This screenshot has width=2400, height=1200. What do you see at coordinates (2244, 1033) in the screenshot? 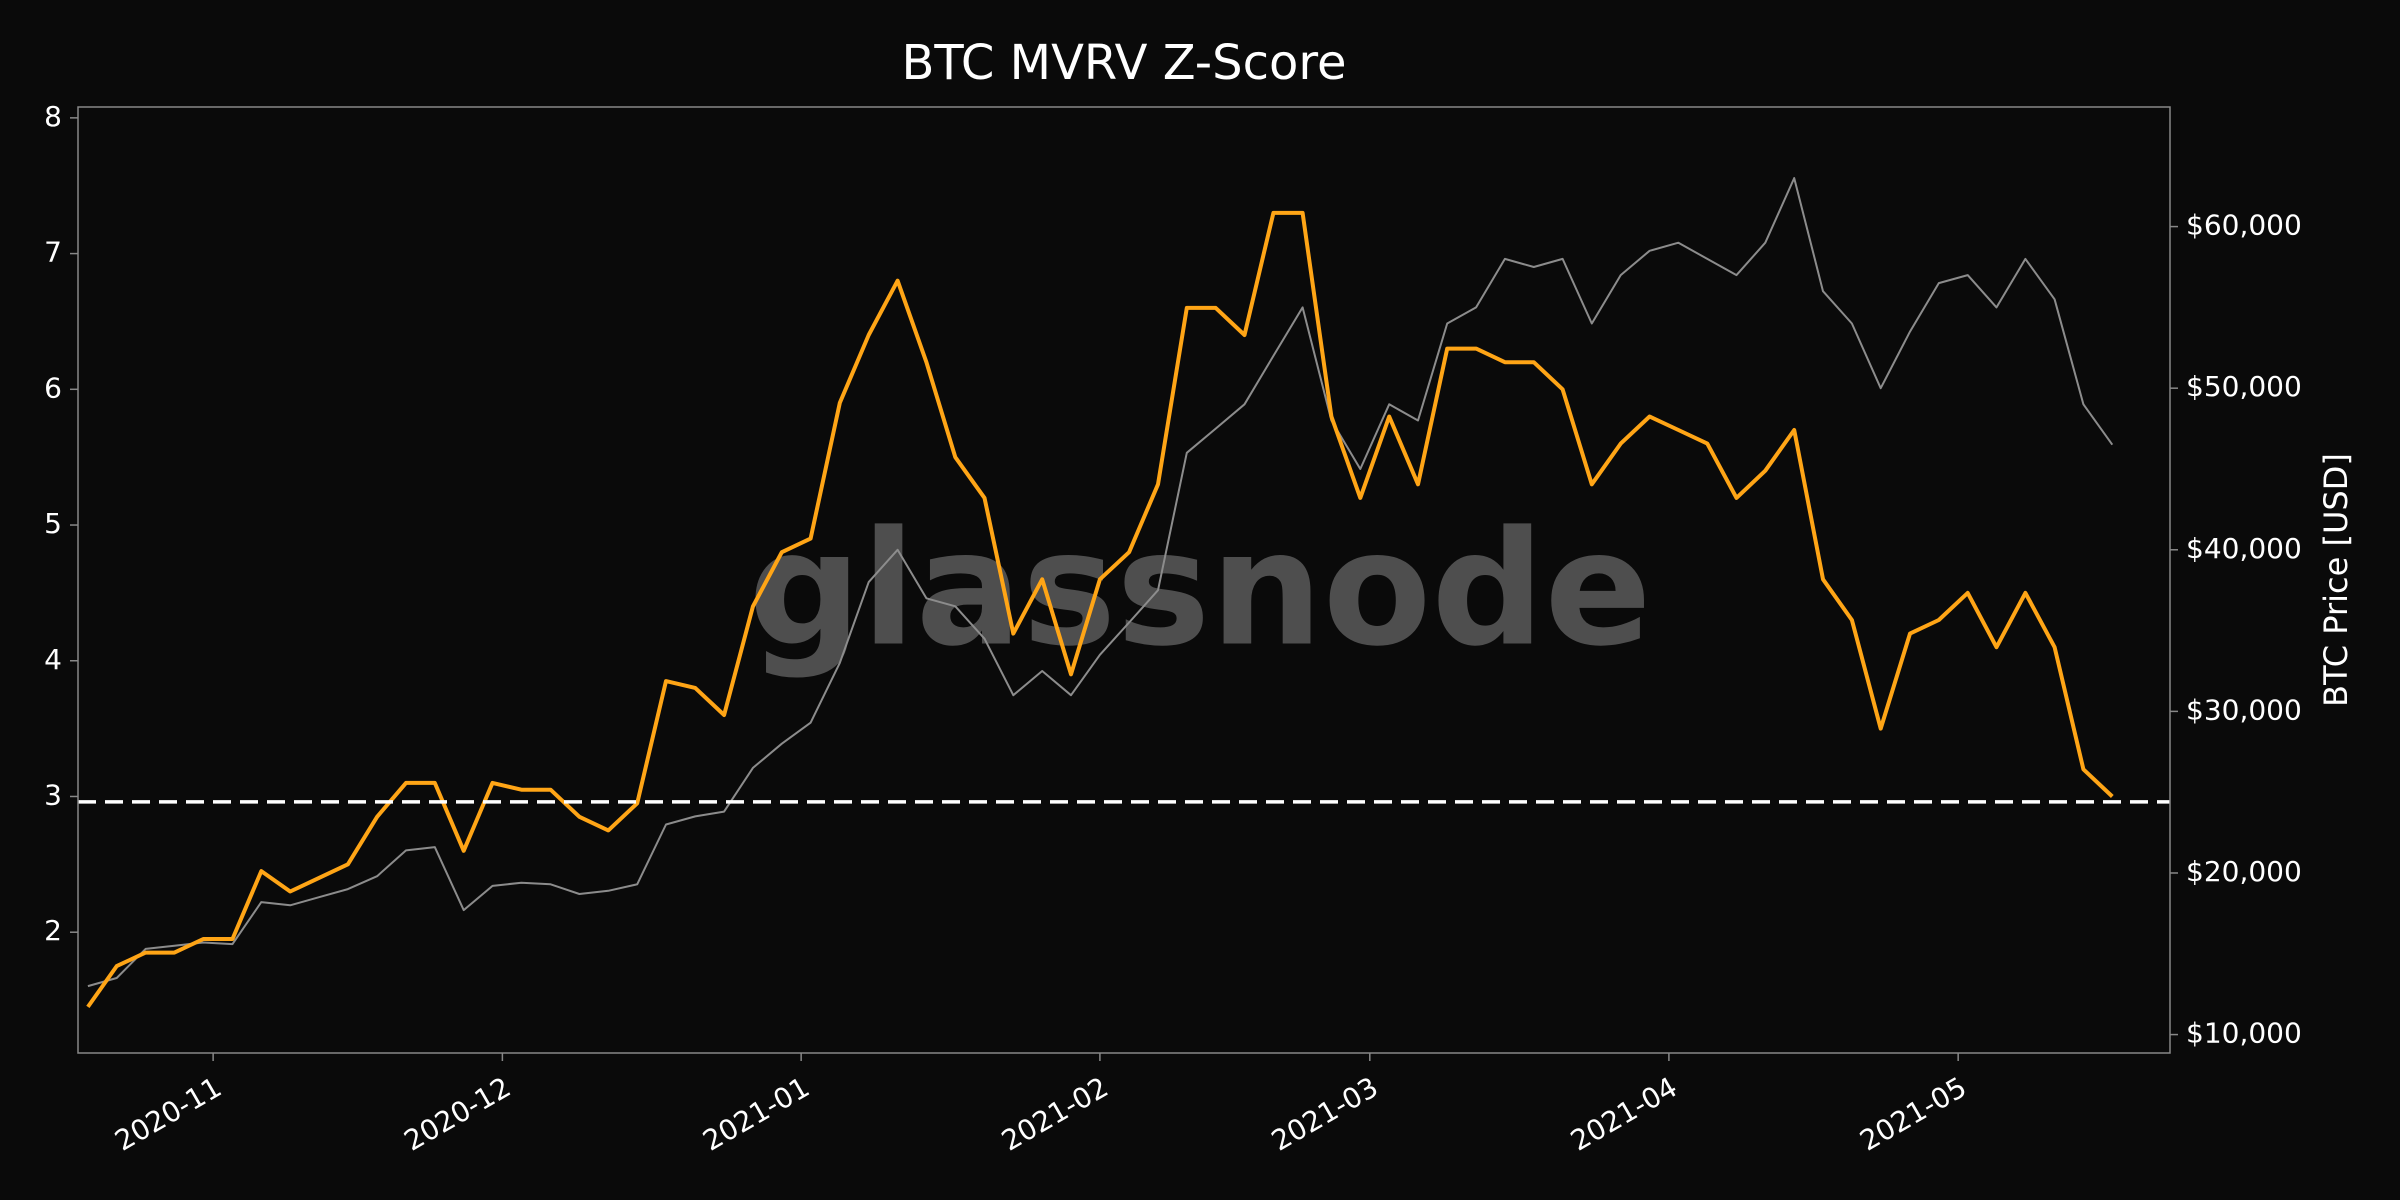
I see `y2-tick-label: $10,000` at bounding box center [2244, 1033].